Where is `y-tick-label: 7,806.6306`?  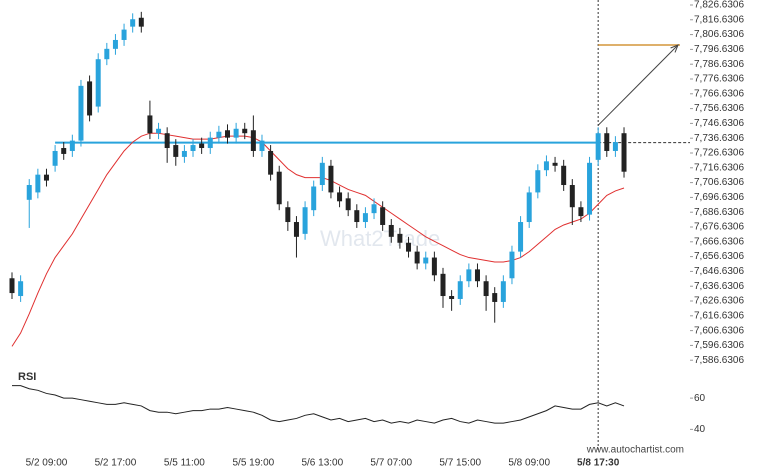 y-tick-label: 7,806.6306 is located at coordinates (719, 34).